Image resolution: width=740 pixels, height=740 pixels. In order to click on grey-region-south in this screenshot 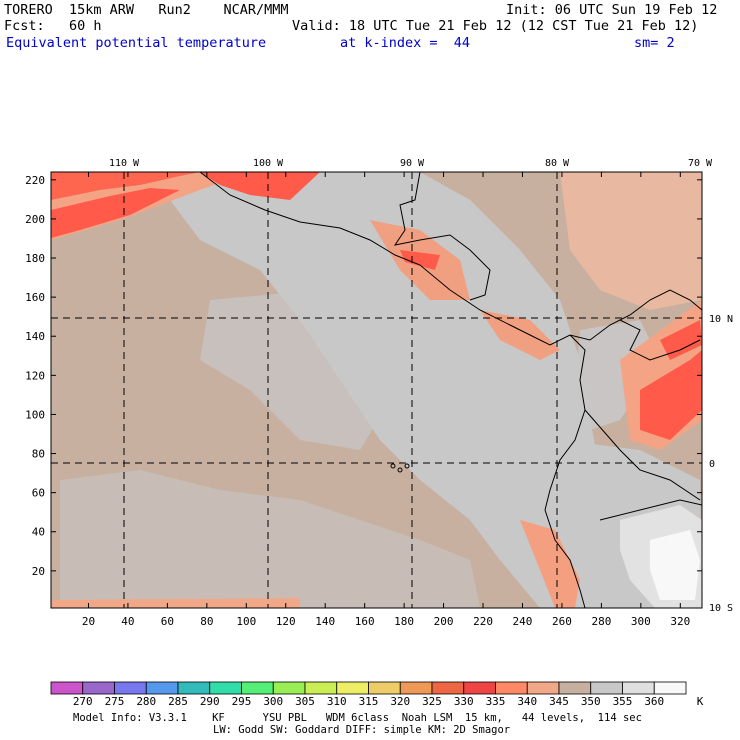, I will do `click(270, 539)`.